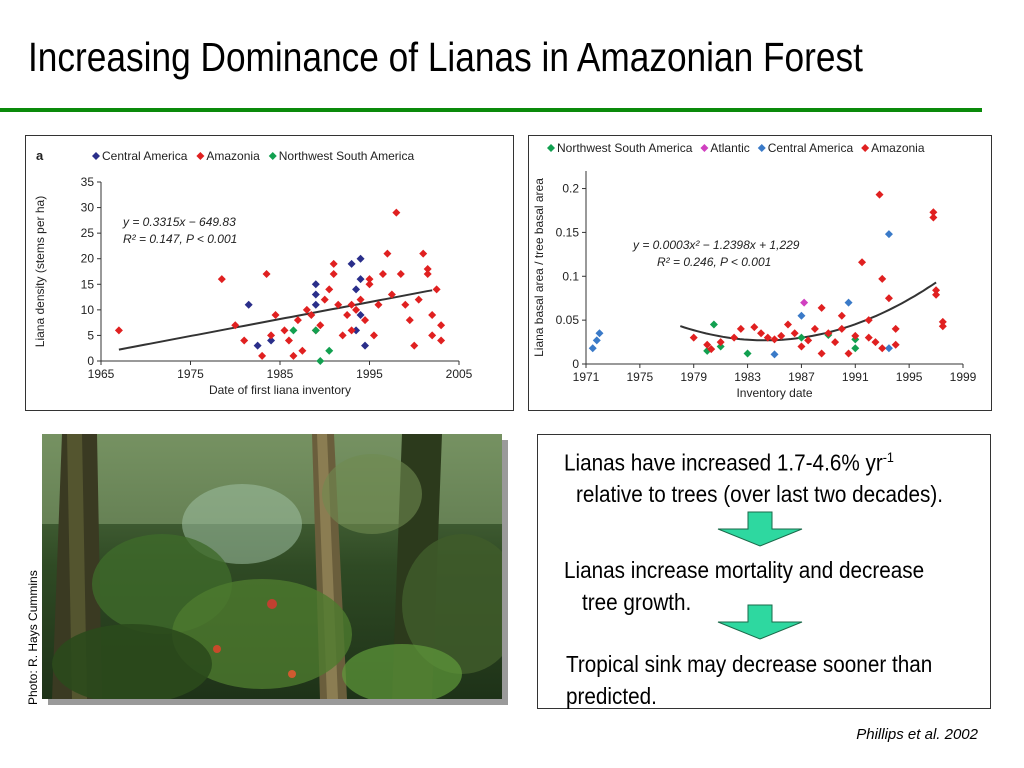 This screenshot has height=768, width=1024. Describe the element at coordinates (888, 457) in the screenshot. I see `bullet-1-superscript: -1` at that location.